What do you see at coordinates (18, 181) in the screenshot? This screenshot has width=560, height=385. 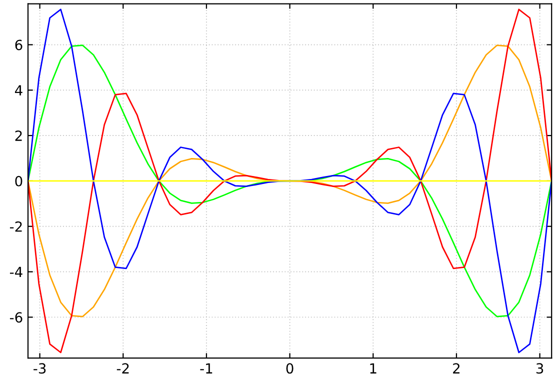 I see `y-tick-label: 0` at bounding box center [18, 181].